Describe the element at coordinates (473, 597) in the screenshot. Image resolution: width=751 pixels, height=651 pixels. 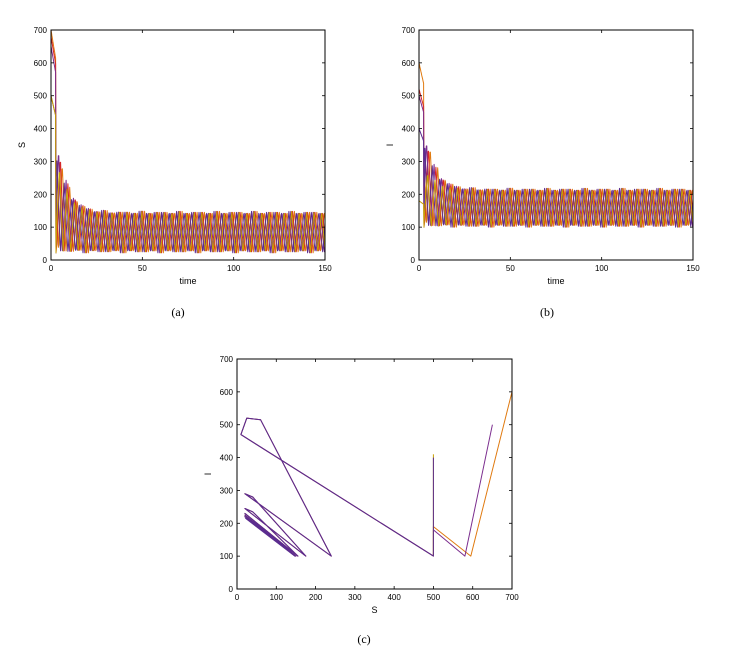
I see `x-tick-label: 600` at that location.